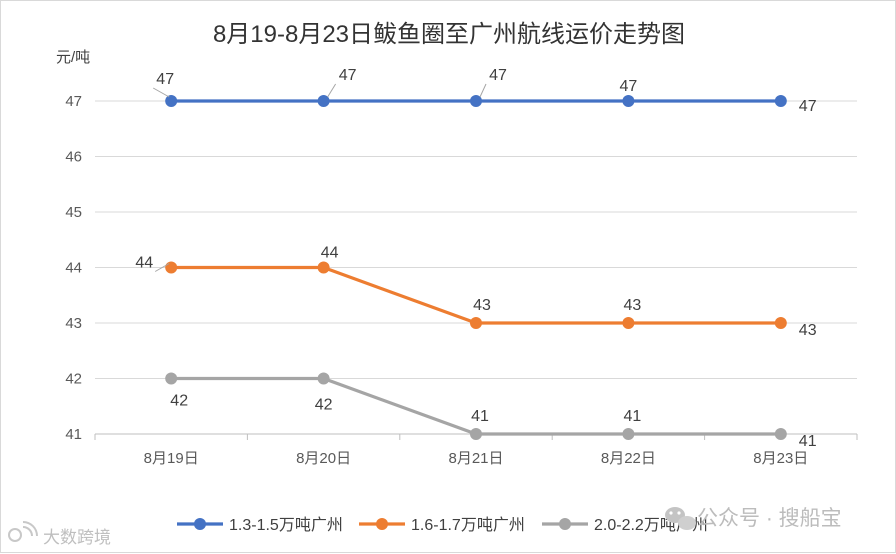 This screenshot has width=896, height=554. What do you see at coordinates (468, 525) in the screenshot?
I see `legend-label: 1.6-1.7万吨广州` at bounding box center [468, 525].